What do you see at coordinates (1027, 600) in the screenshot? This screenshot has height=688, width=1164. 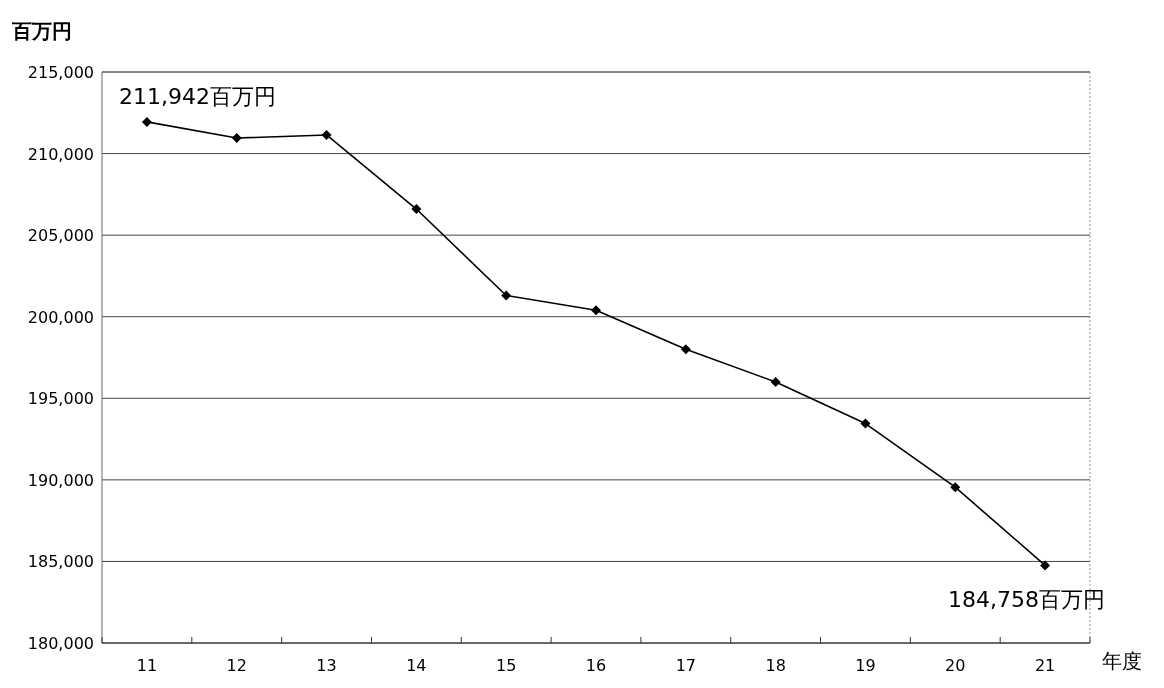 I see `annotation: 184,758百万円` at bounding box center [1027, 600].